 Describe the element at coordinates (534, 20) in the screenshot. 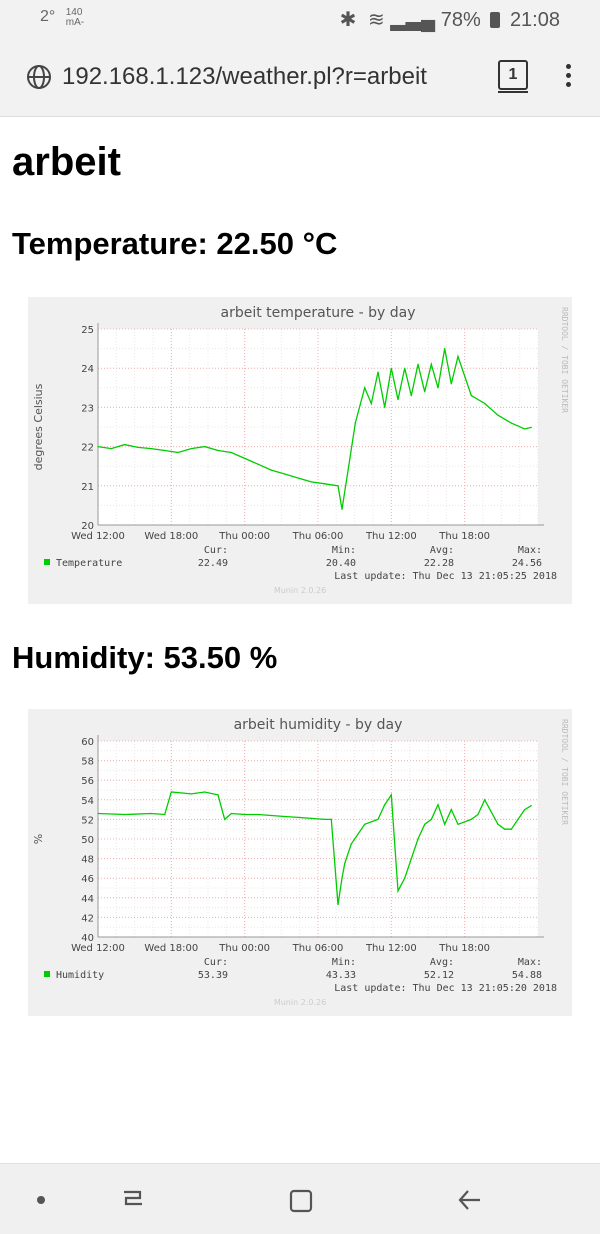

I see `clock: 21:08` at that location.